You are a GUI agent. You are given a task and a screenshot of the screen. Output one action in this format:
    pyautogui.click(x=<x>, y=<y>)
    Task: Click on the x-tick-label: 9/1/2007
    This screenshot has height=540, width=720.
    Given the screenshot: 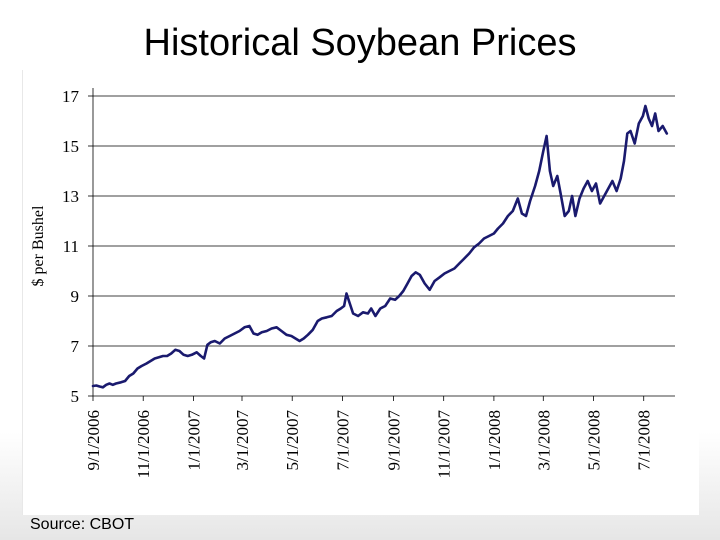 What is the action you would take?
    pyautogui.click(x=393, y=440)
    